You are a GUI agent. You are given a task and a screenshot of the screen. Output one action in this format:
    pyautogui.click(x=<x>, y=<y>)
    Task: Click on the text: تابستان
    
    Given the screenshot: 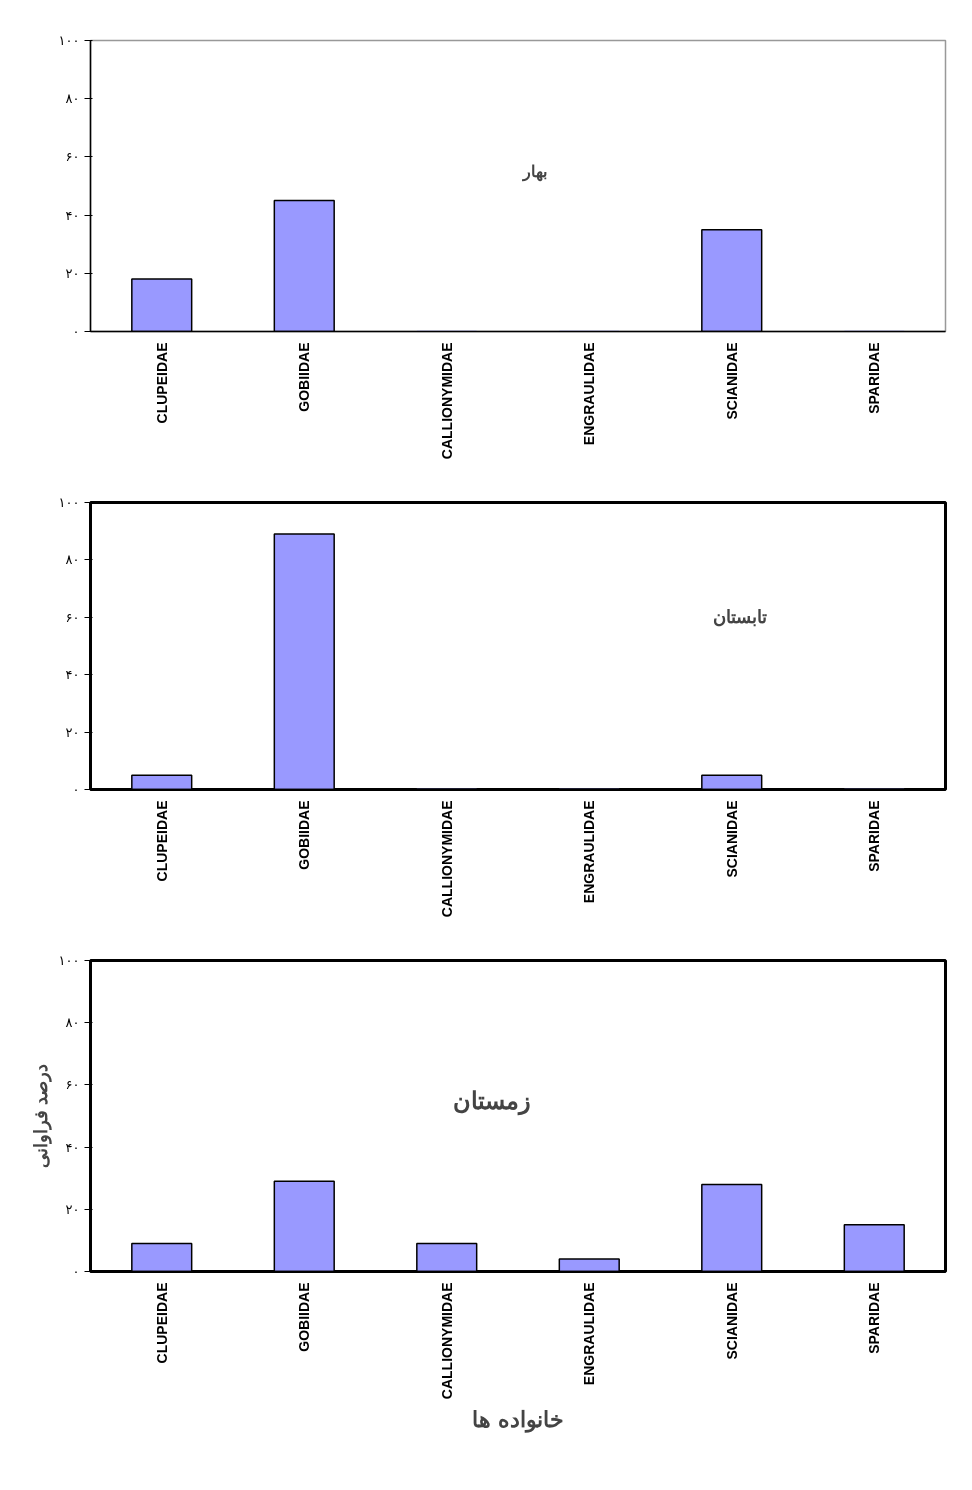 What is the action you would take?
    pyautogui.click(x=740, y=617)
    